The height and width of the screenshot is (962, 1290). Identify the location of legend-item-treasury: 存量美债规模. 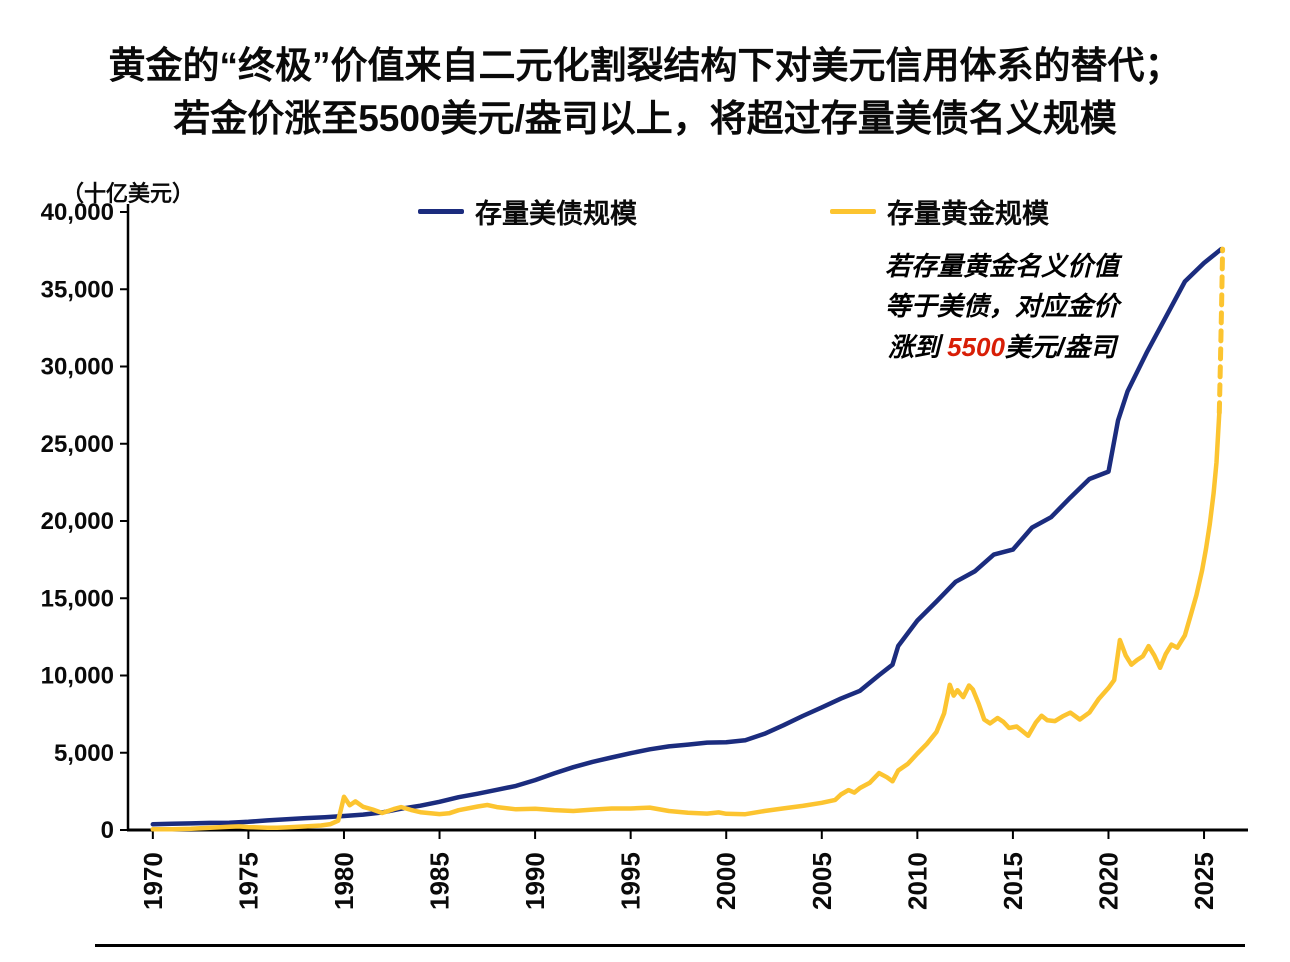
(527, 211).